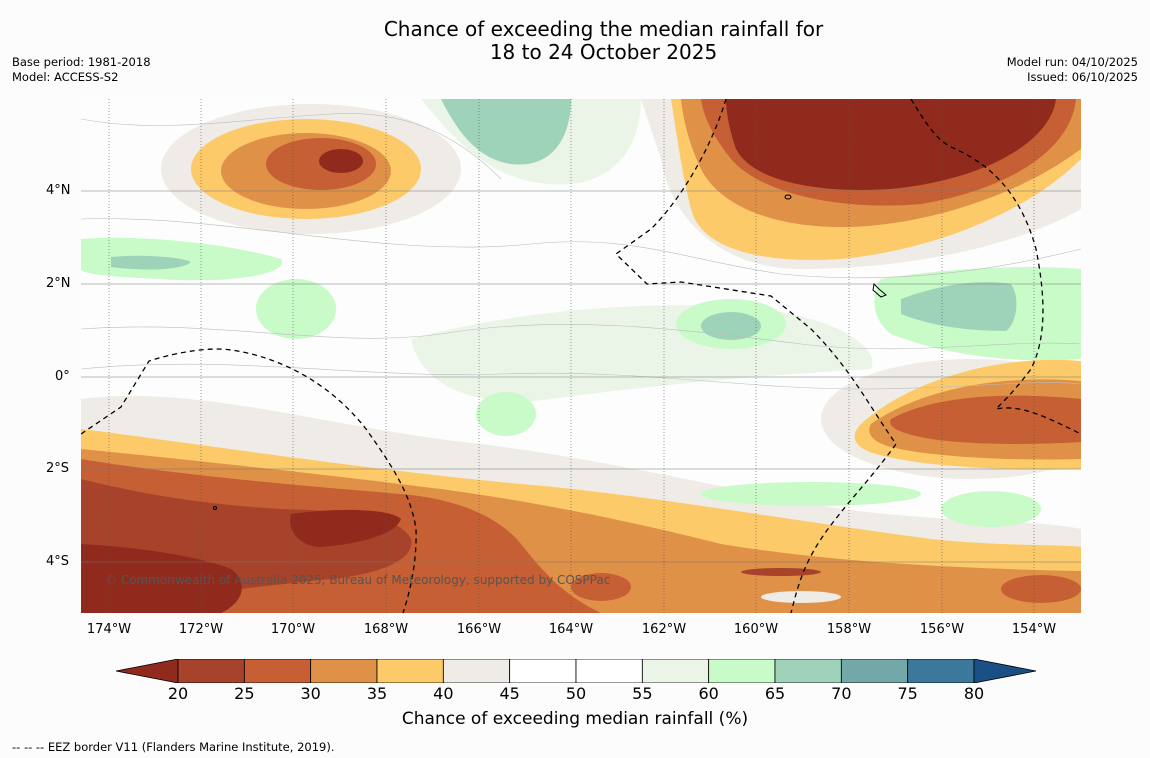 This screenshot has height=758, width=1150. What do you see at coordinates (506, 132) in the screenshot?
I see `region-green-north-inner` at bounding box center [506, 132].